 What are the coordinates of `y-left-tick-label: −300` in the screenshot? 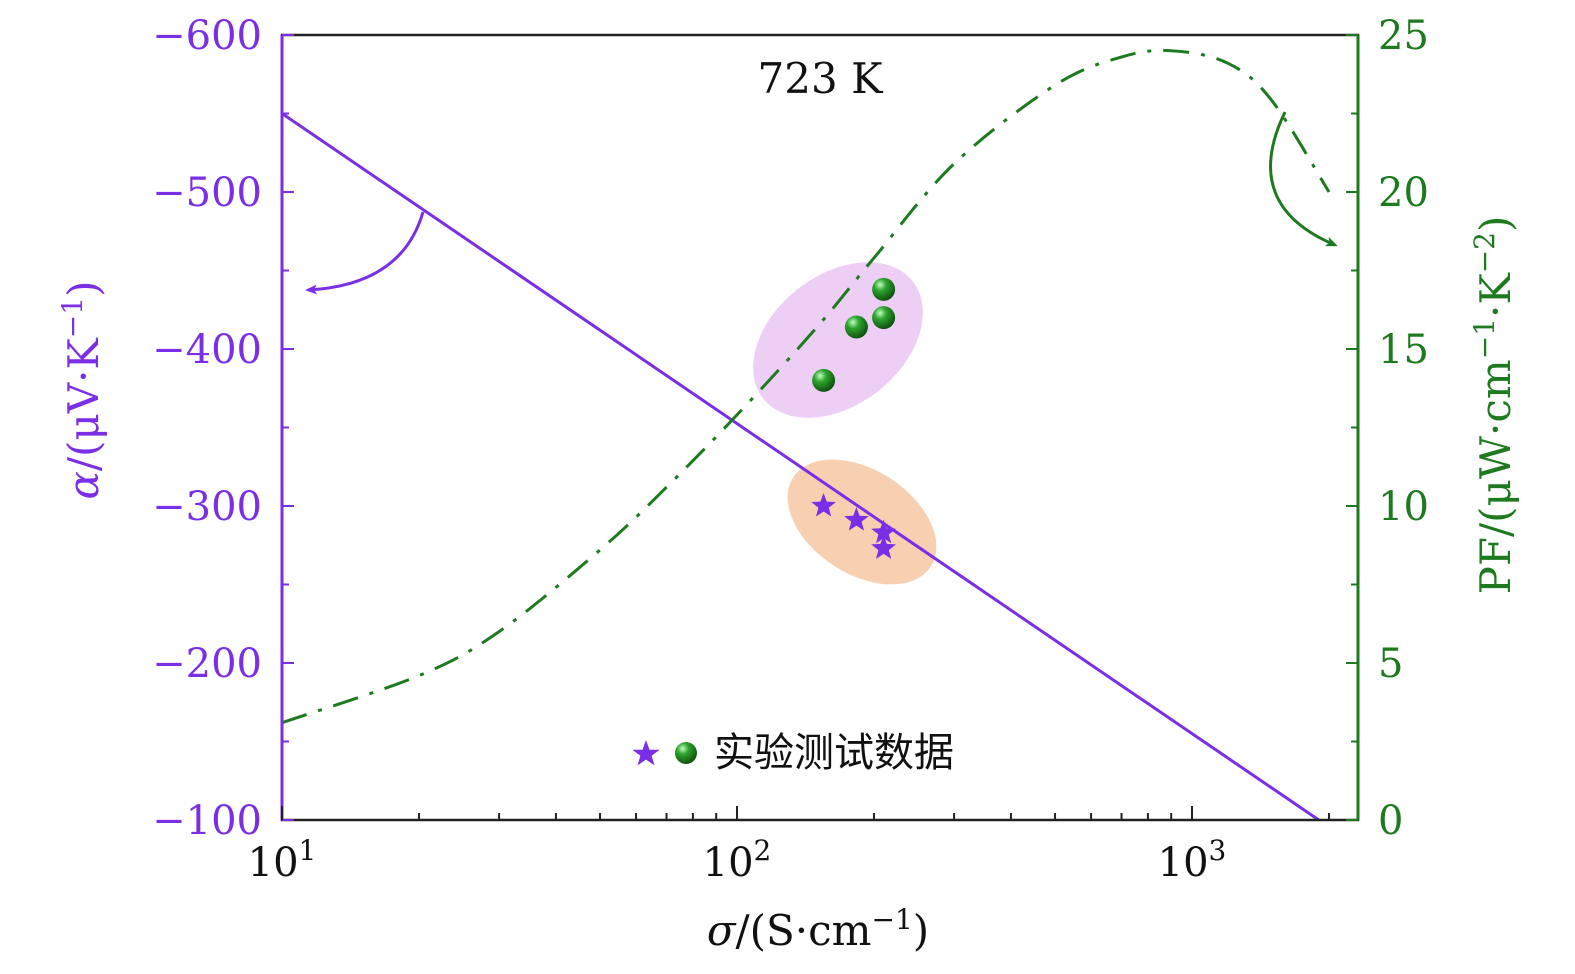 It's located at (207, 507).